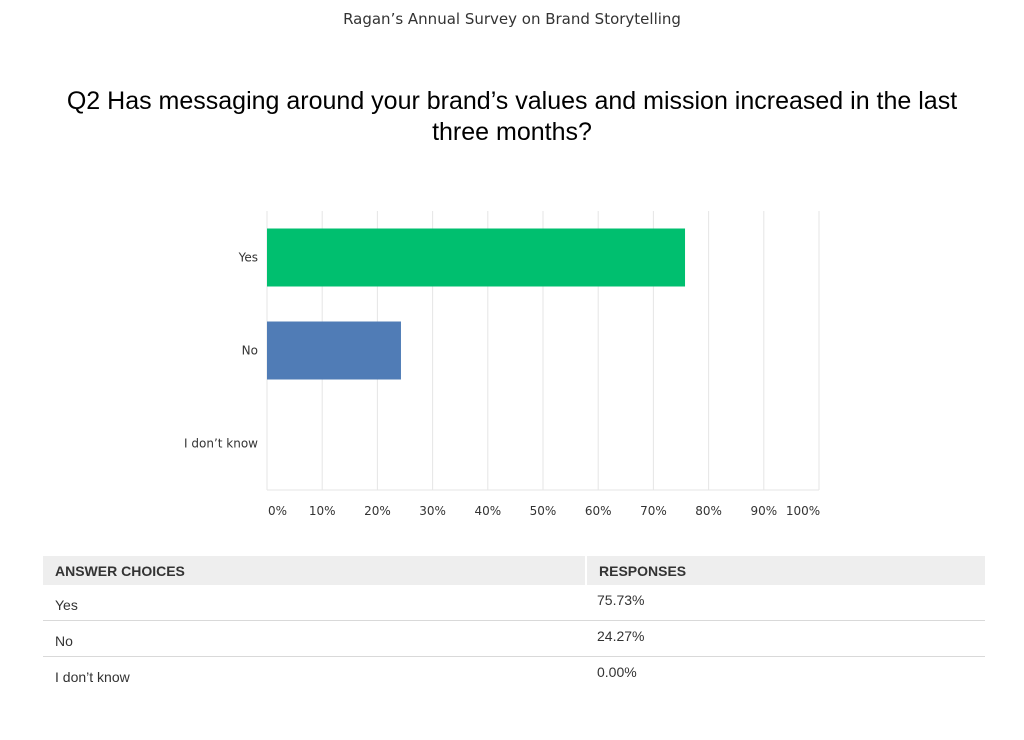  I want to click on x-tick-label: 40%, so click(487, 511).